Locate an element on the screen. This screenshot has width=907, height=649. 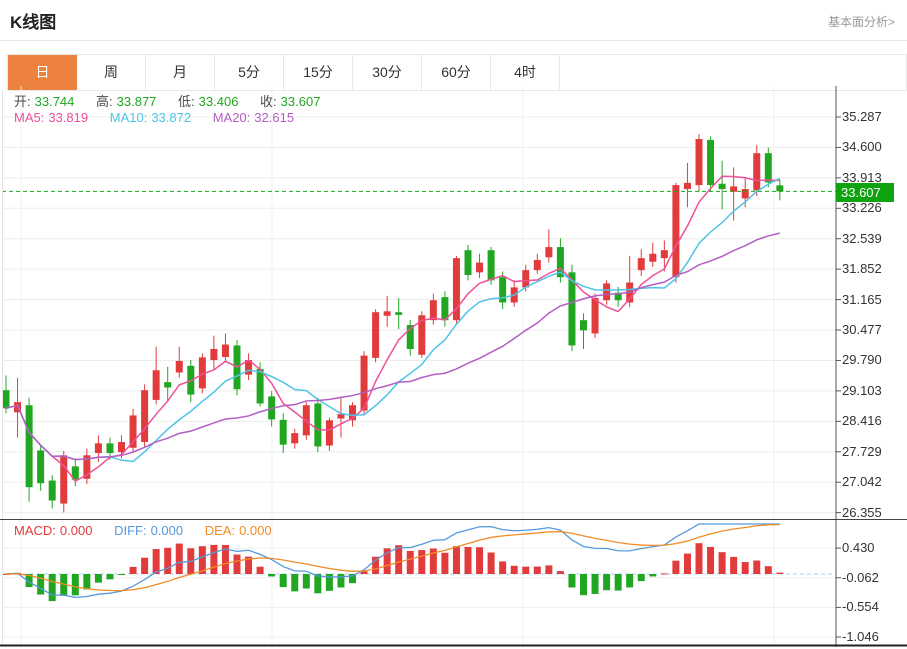
period-tab-strip: 日周月 5分 15分 30分 60分 4时 is located at coordinates (457, 72).